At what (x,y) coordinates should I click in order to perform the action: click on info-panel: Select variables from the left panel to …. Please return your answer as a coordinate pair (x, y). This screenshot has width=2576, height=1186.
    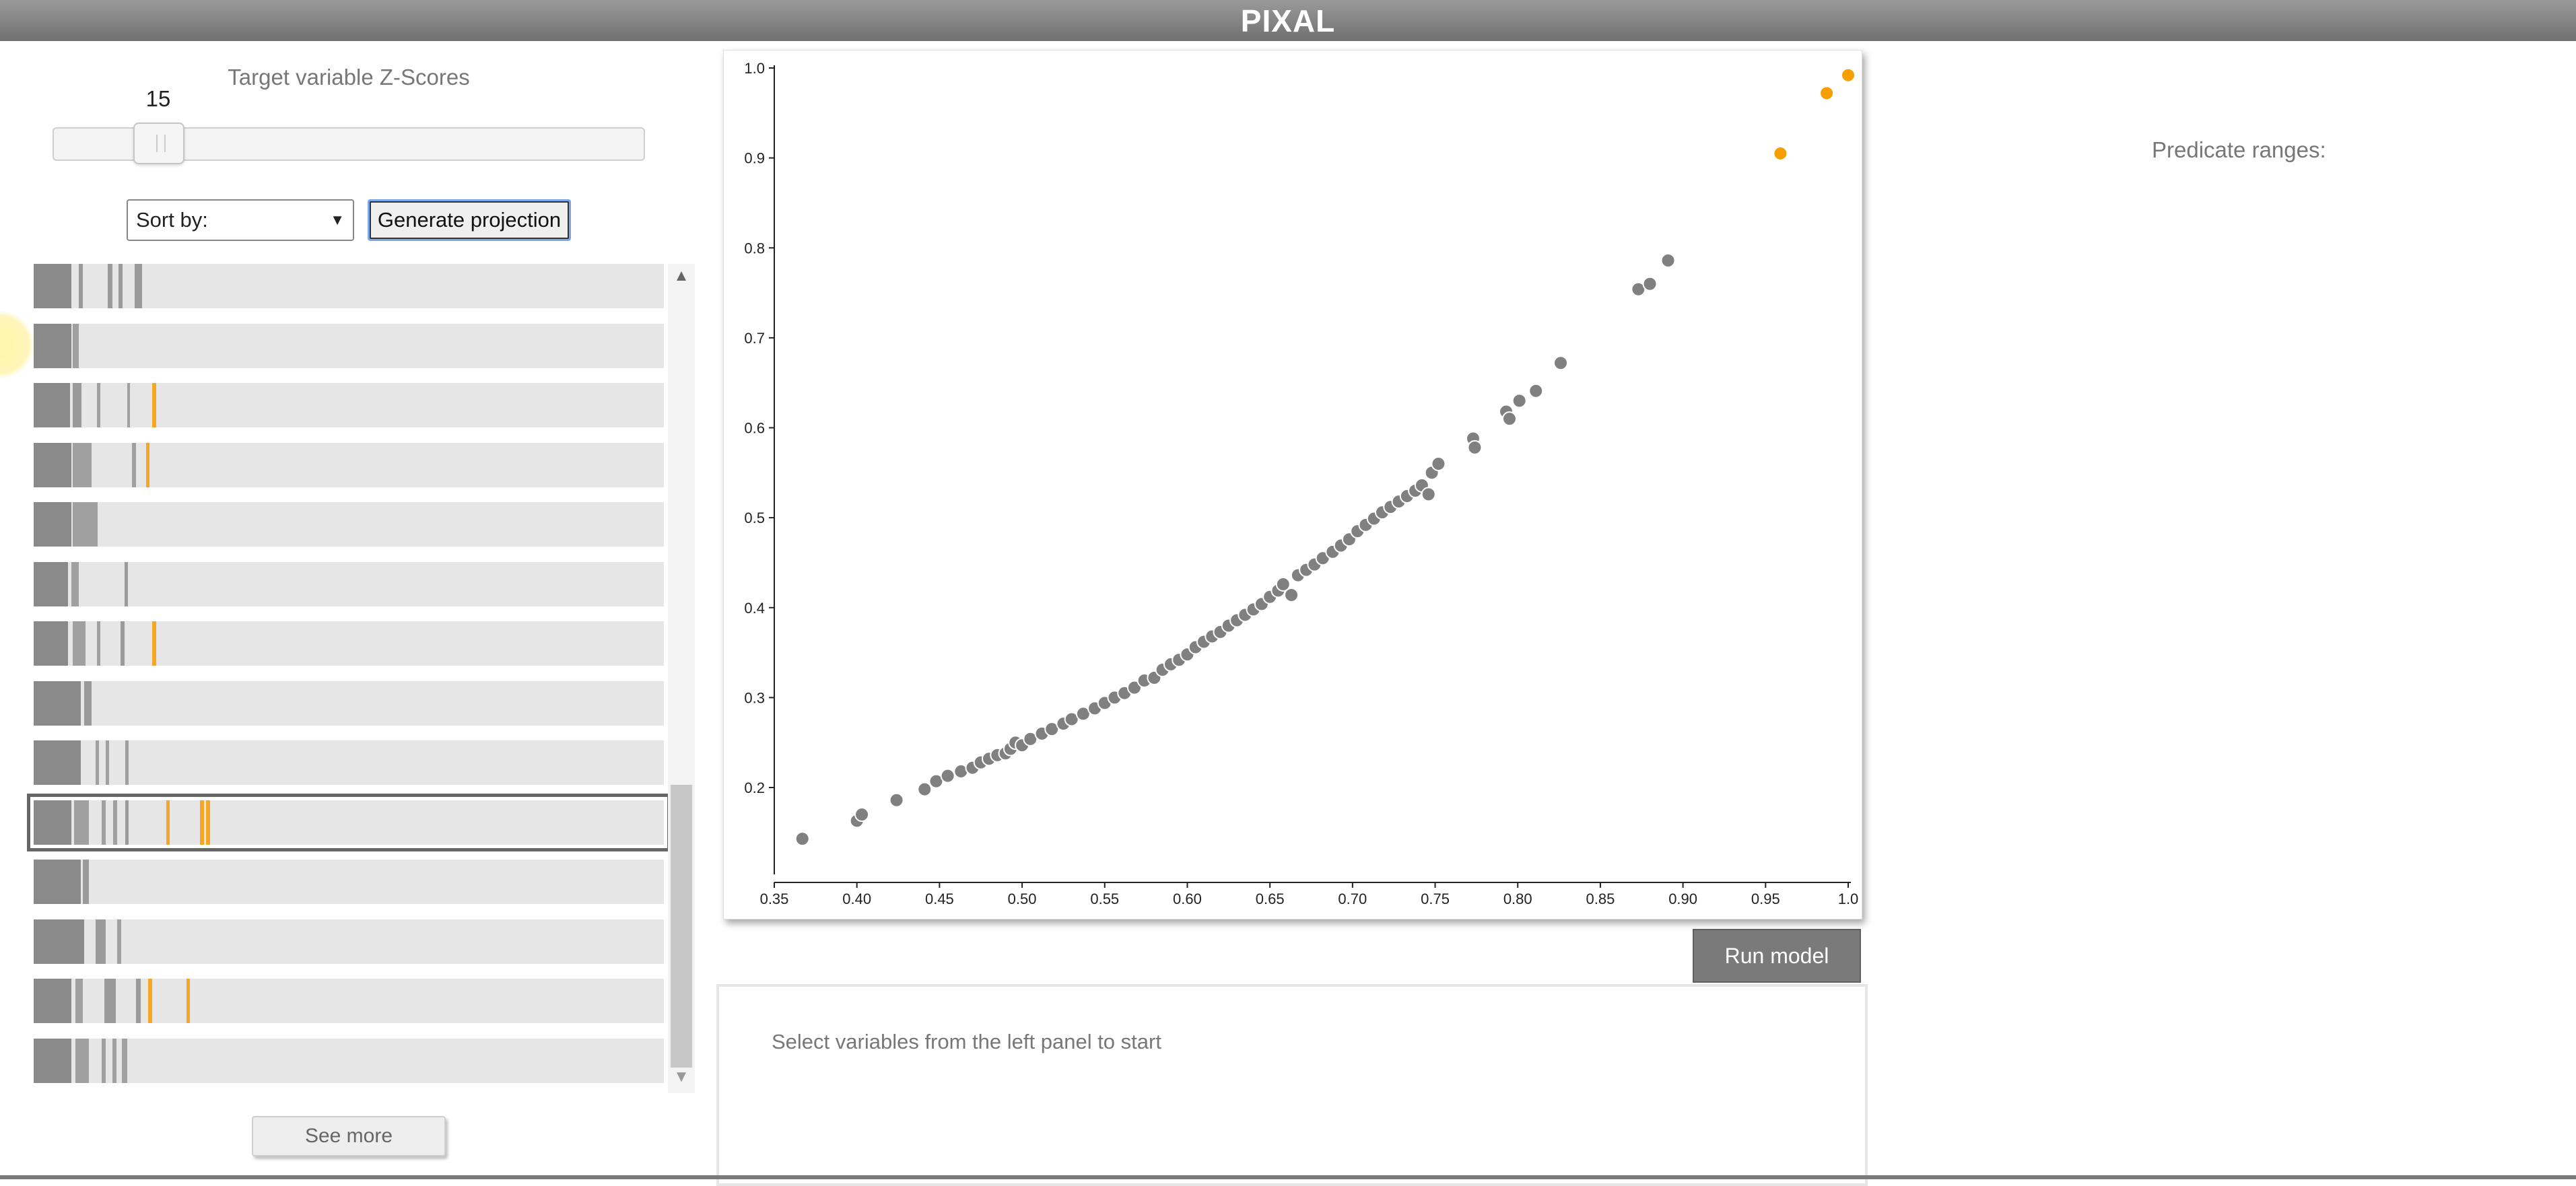
    Looking at the image, I should click on (1292, 1085).